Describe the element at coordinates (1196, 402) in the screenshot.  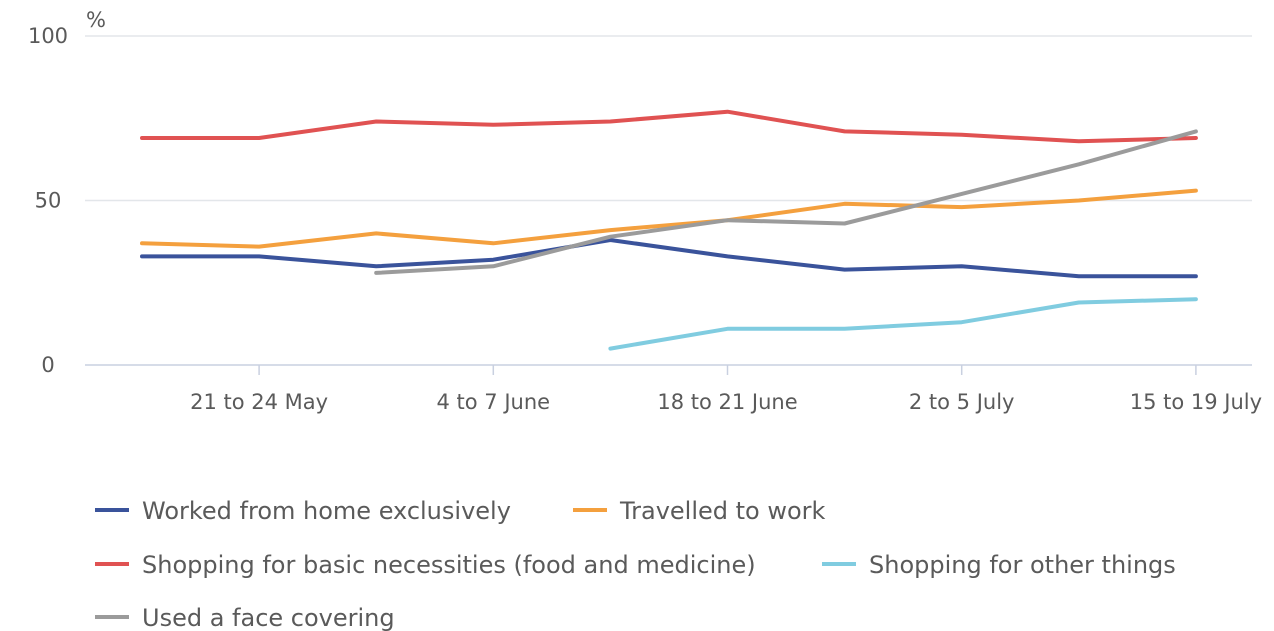
I see `x-tick-label: 15 to 19 July` at that location.